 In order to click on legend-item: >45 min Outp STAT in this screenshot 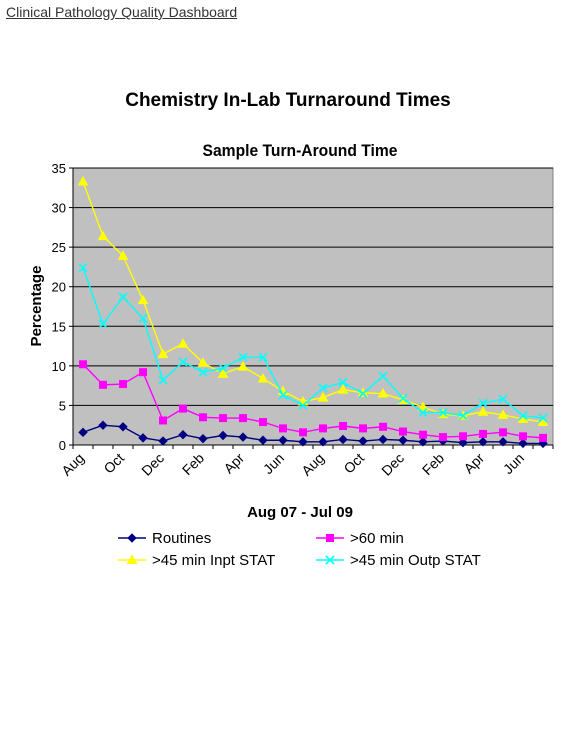, I will do `click(398, 560)`.